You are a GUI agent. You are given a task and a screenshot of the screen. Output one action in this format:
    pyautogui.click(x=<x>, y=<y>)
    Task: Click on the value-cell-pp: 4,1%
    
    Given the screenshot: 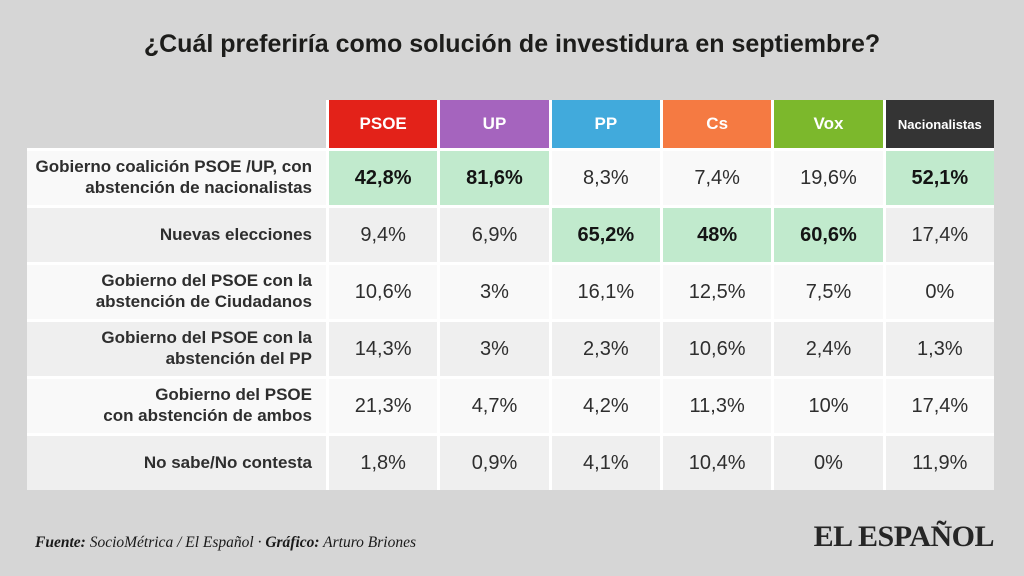 What is the action you would take?
    pyautogui.click(x=605, y=463)
    